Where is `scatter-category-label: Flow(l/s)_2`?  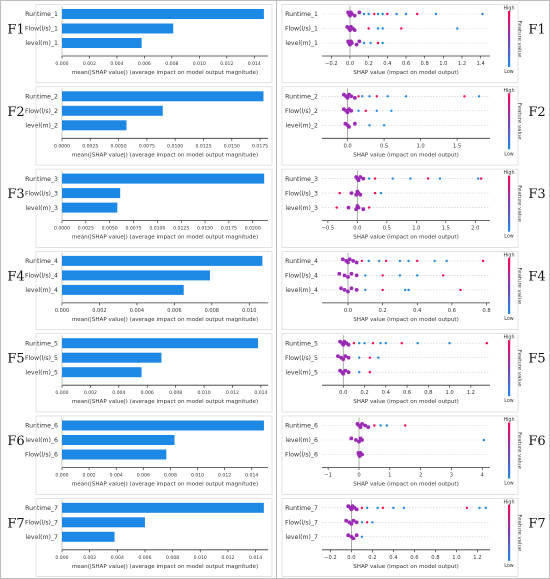 scatter-category-label: Flow(l/s)_2 is located at coordinates (301, 111).